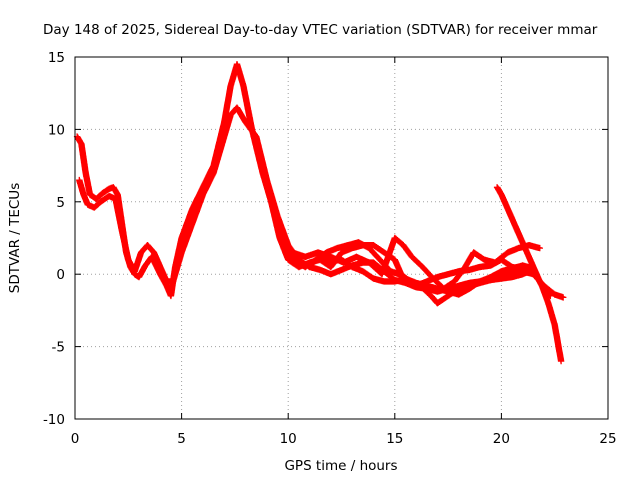  What do you see at coordinates (394, 439) in the screenshot?
I see `x-tick-label: 15` at bounding box center [394, 439].